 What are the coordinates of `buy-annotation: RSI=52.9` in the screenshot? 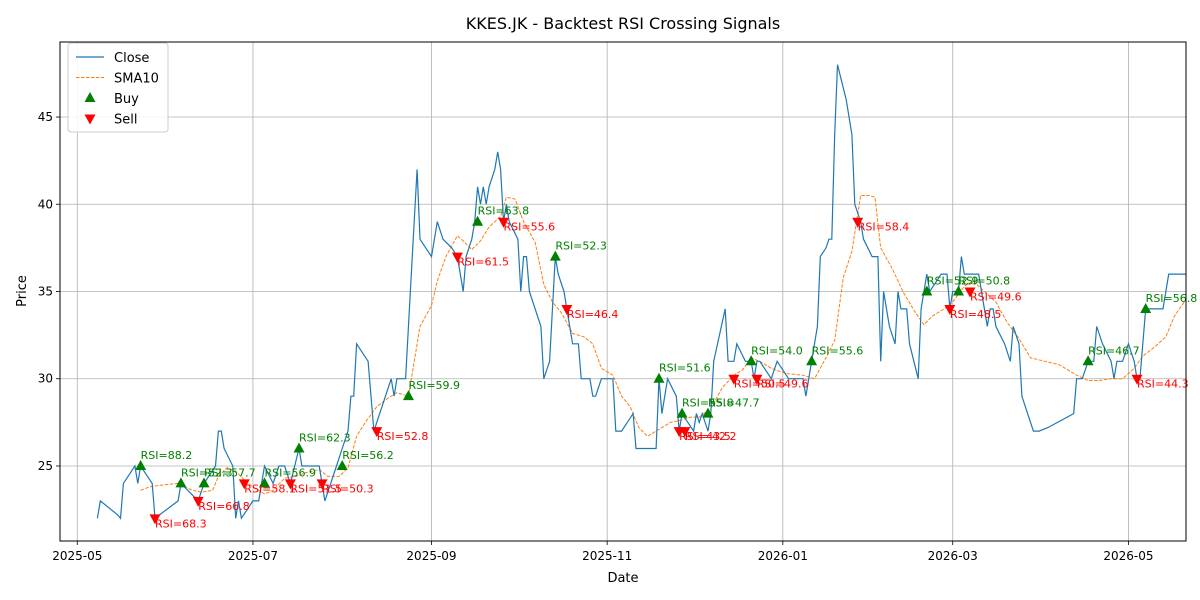 It's located at (953, 281).